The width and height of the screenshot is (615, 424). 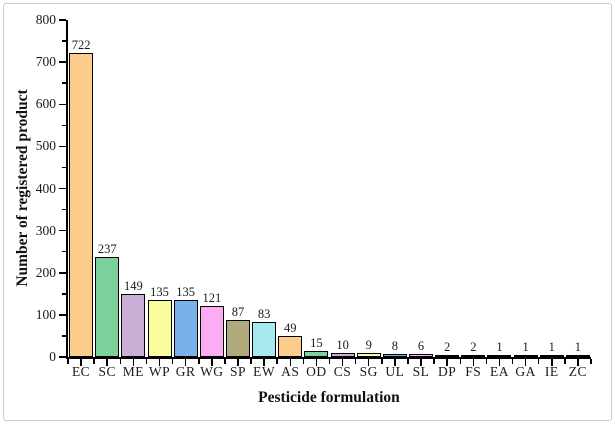 What do you see at coordinates (368, 371) in the screenshot?
I see `category-label-SG: SG` at bounding box center [368, 371].